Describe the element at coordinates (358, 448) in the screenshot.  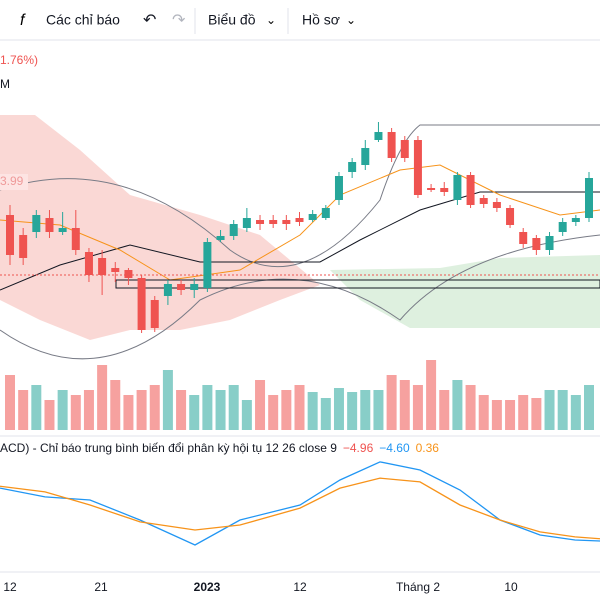
I see `macd-value: −4.96` at that location.